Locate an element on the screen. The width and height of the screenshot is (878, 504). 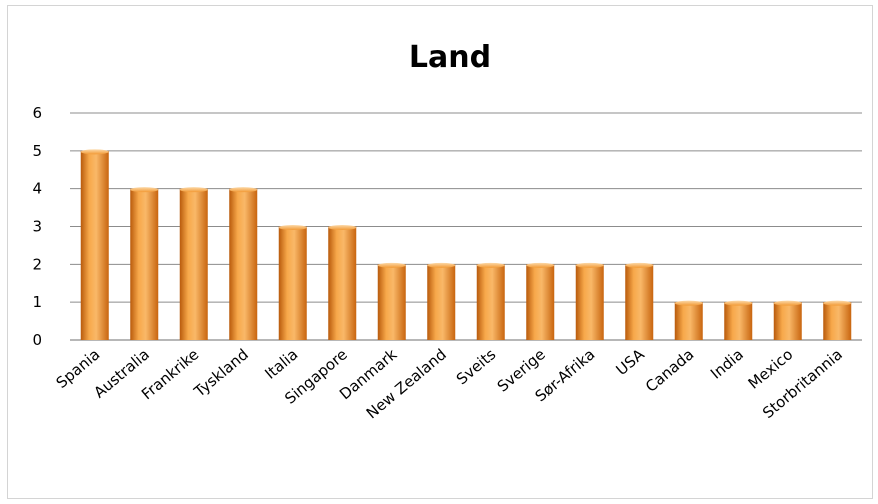
y-tick-label: 6 is located at coordinates (37, 113).